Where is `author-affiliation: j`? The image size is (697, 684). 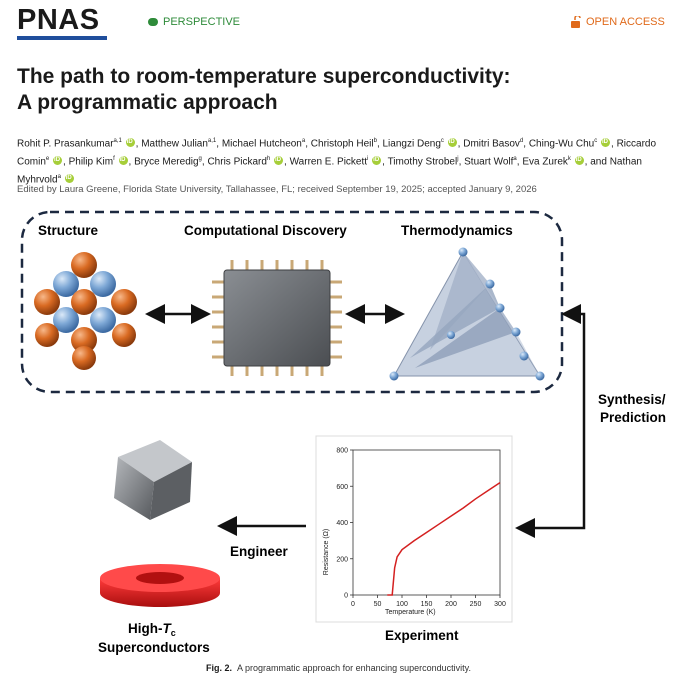
author-affiliation: j is located at coordinates (458, 158).